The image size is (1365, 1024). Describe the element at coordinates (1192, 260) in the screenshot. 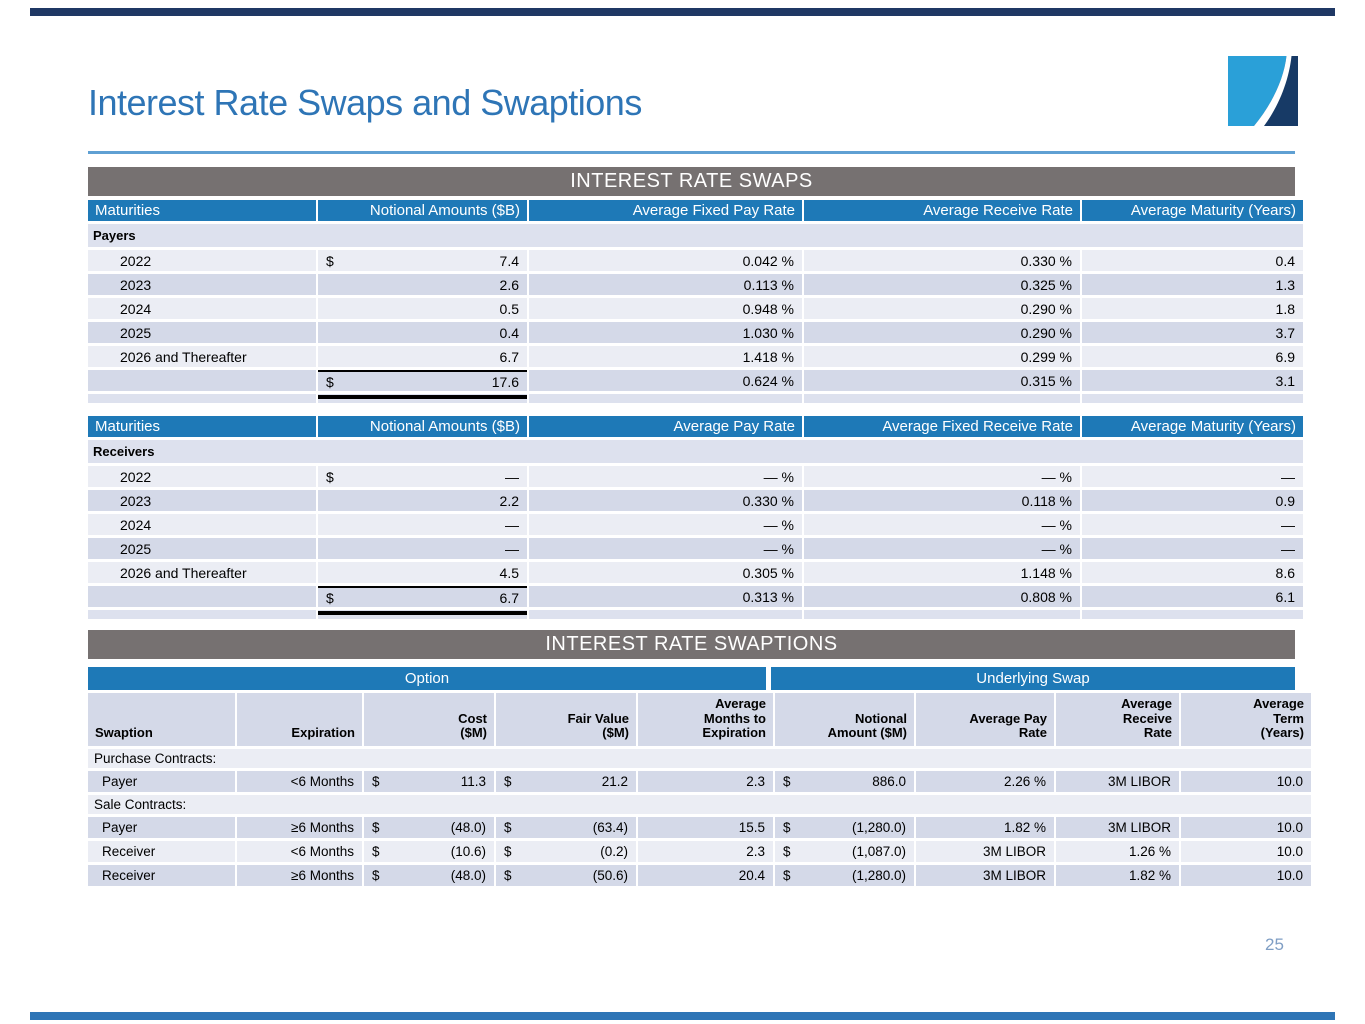

I see `cell-avg-maturity: 0.4` at that location.